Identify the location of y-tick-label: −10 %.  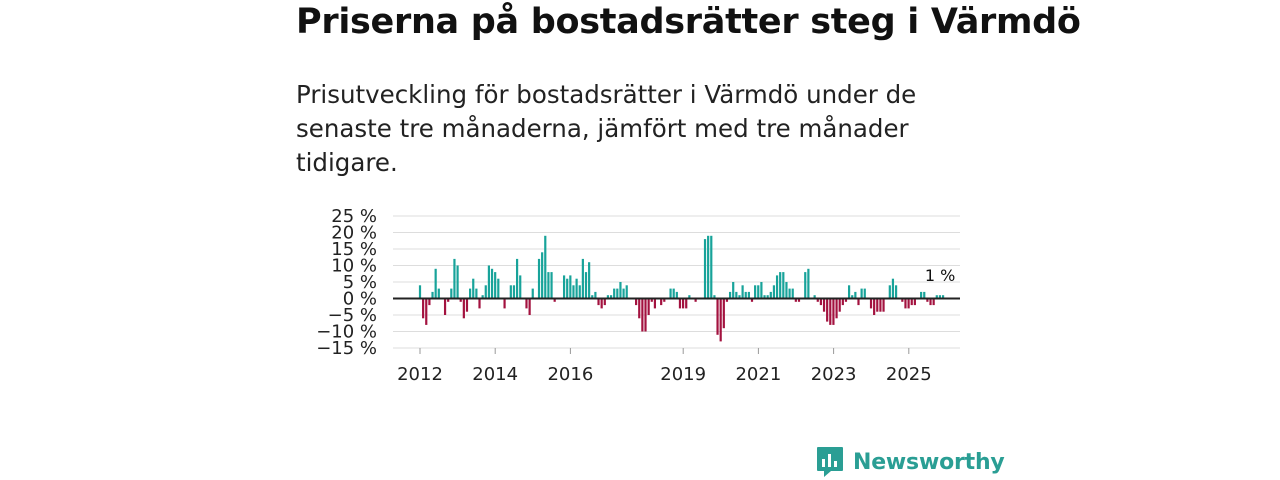
(346, 332).